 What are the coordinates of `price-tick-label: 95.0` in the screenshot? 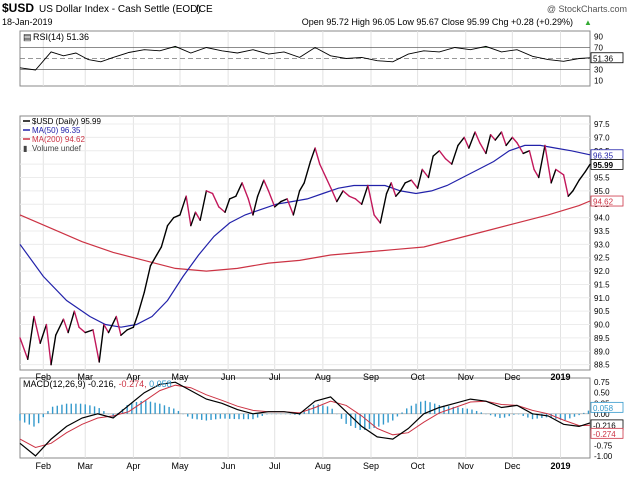 It's located at (602, 191).